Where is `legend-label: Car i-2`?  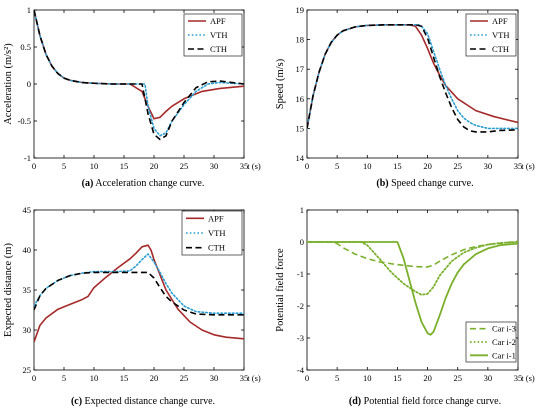
legend-label: Car i-2 is located at coordinates (504, 342).